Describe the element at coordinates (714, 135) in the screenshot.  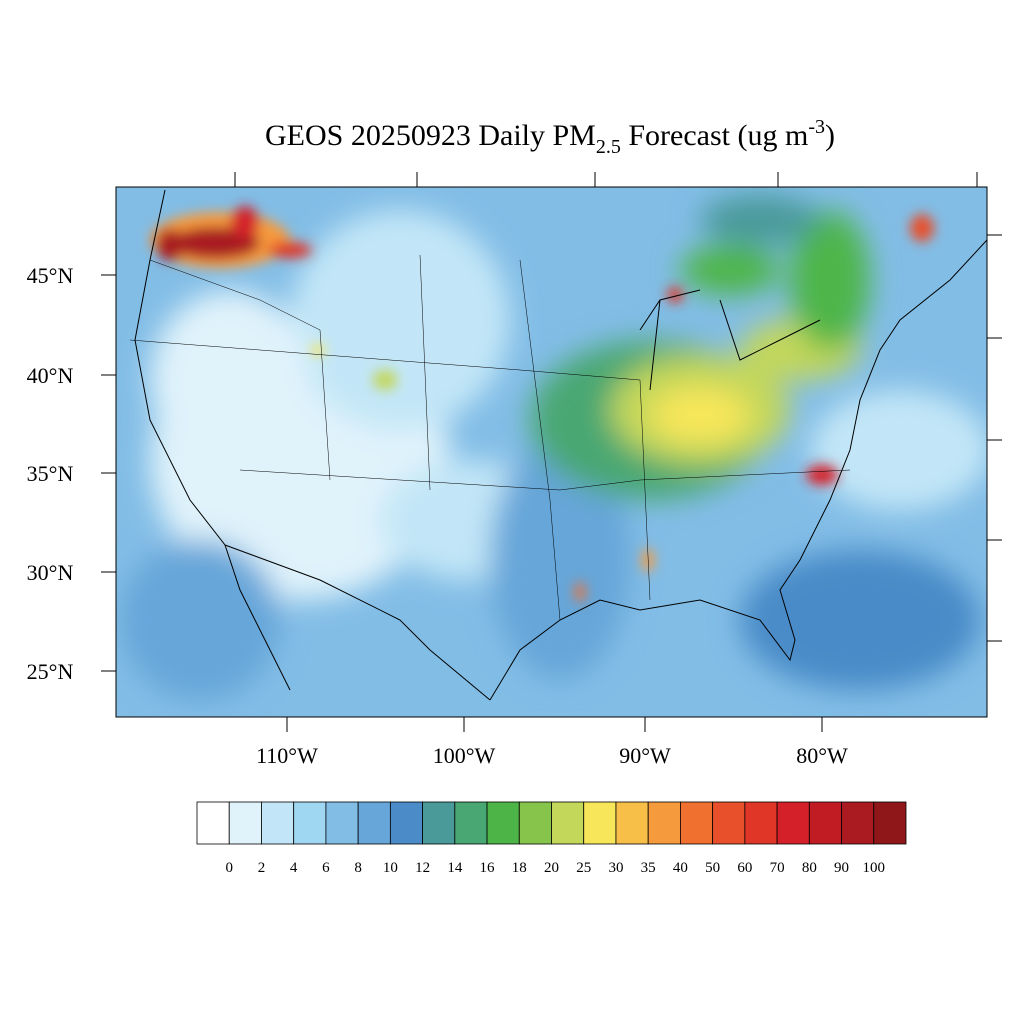
I see `title-middle: Forecast (ug m` at that location.